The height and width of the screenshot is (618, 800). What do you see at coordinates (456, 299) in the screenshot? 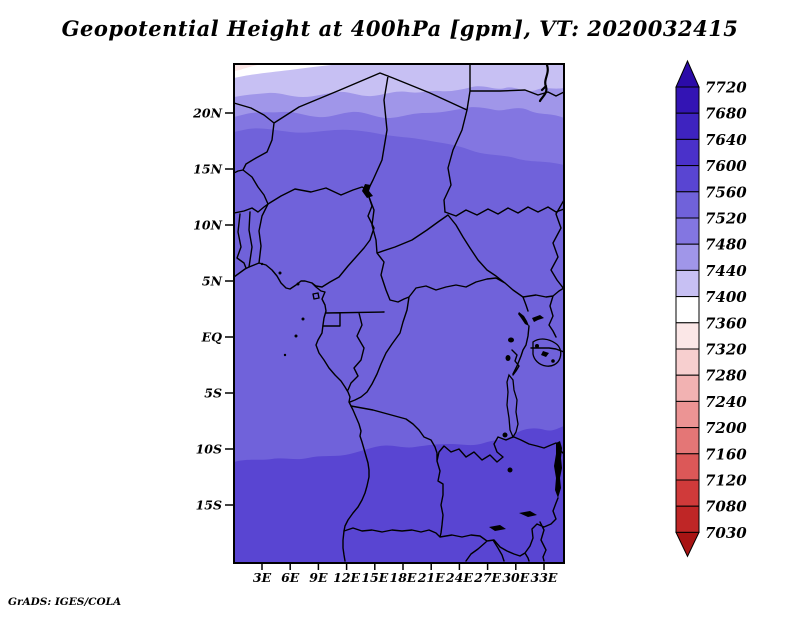
I see `borders-central-africa` at bounding box center [456, 299].